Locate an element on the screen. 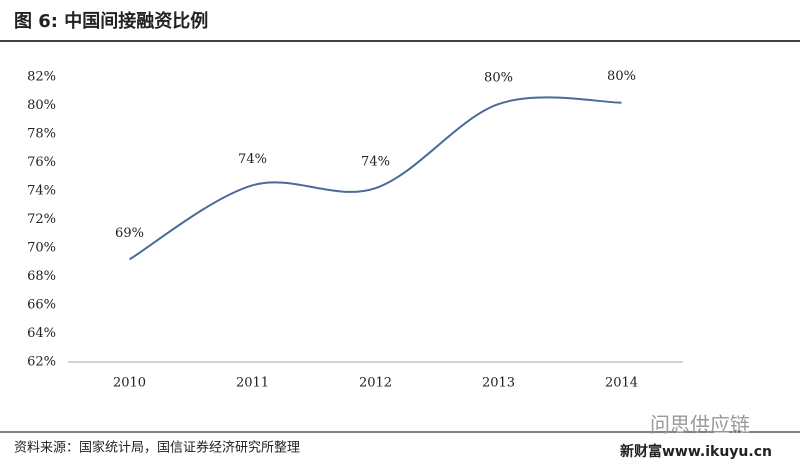 The height and width of the screenshot is (467, 800). y-tick-label: 82% is located at coordinates (41, 77).